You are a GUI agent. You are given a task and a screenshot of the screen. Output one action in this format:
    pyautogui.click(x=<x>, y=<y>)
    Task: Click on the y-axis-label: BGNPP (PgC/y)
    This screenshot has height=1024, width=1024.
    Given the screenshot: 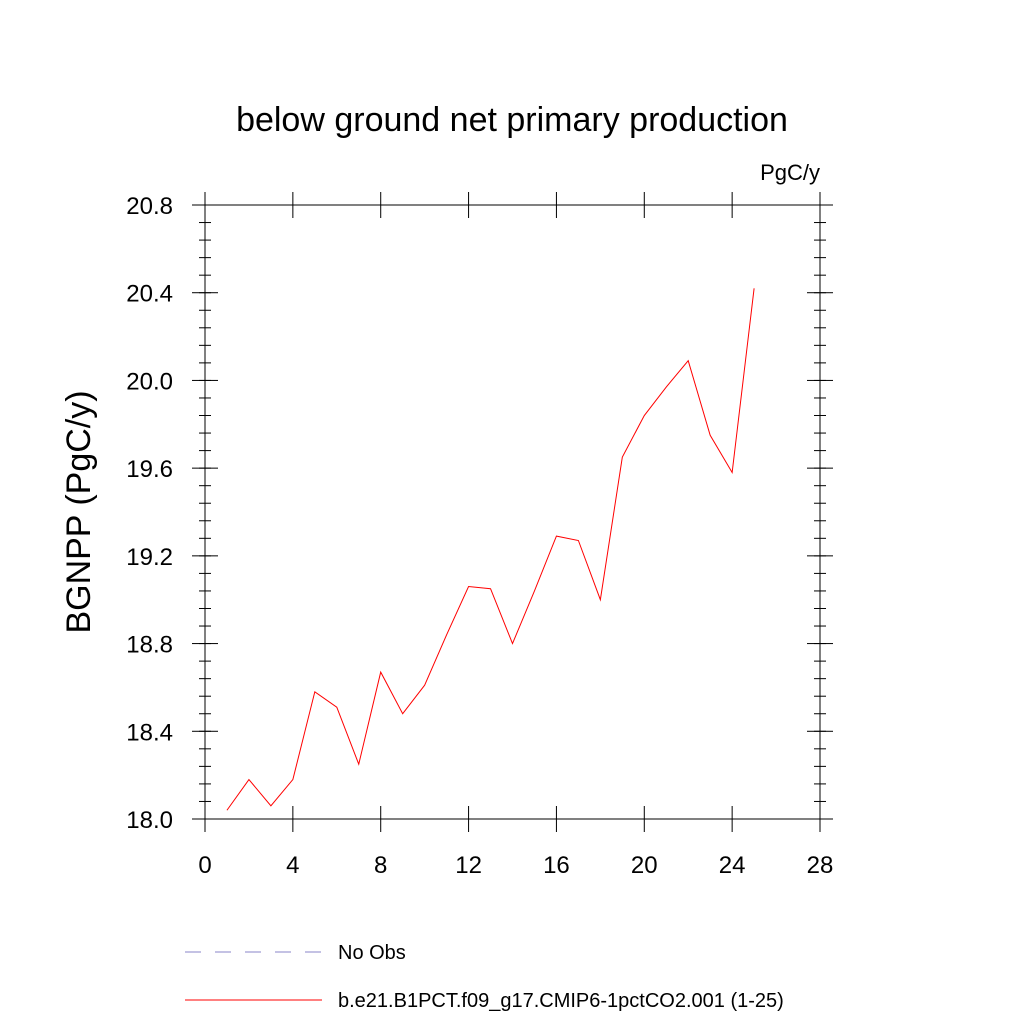 What is the action you would take?
    pyautogui.click(x=79, y=511)
    